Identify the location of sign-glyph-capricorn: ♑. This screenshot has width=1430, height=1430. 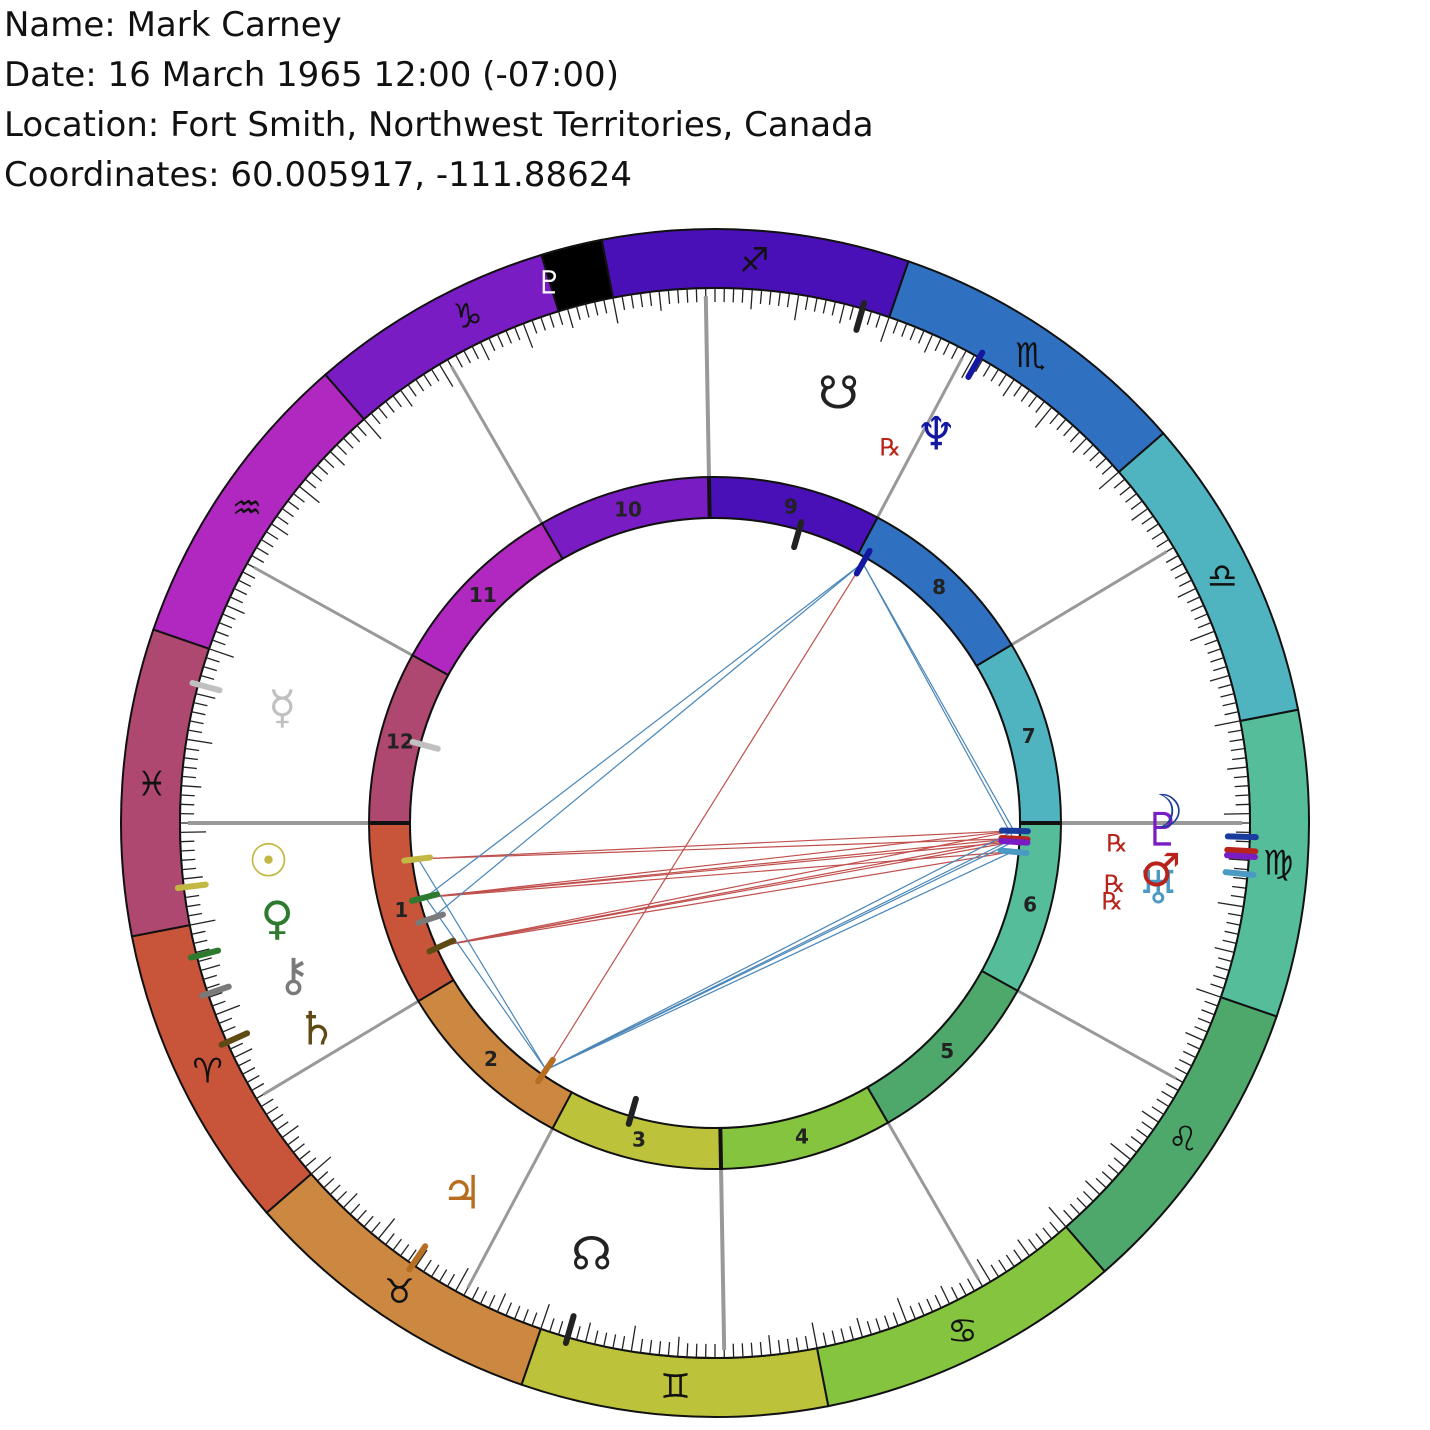
(467, 317).